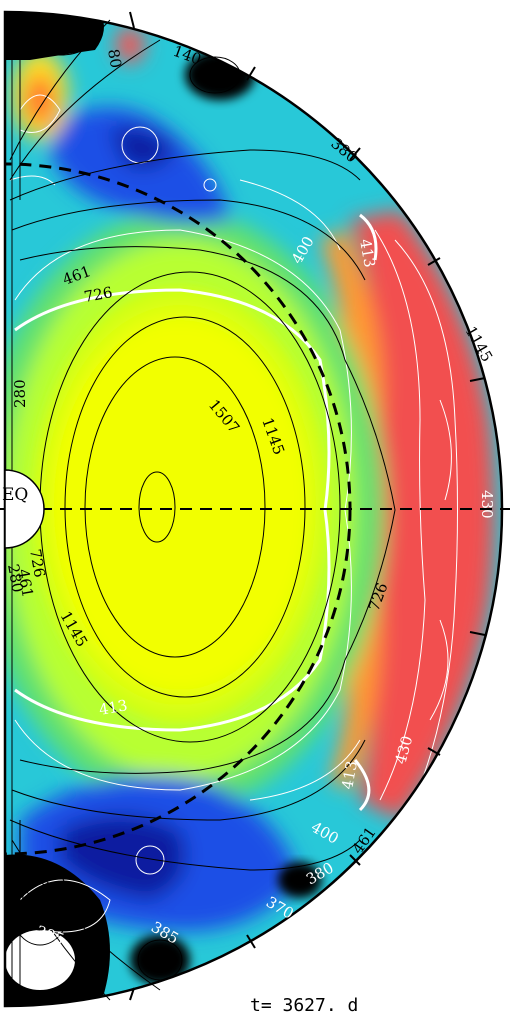 The width and height of the screenshot is (510, 1017). I want to click on temperature-label: 430, so click(487, 504).